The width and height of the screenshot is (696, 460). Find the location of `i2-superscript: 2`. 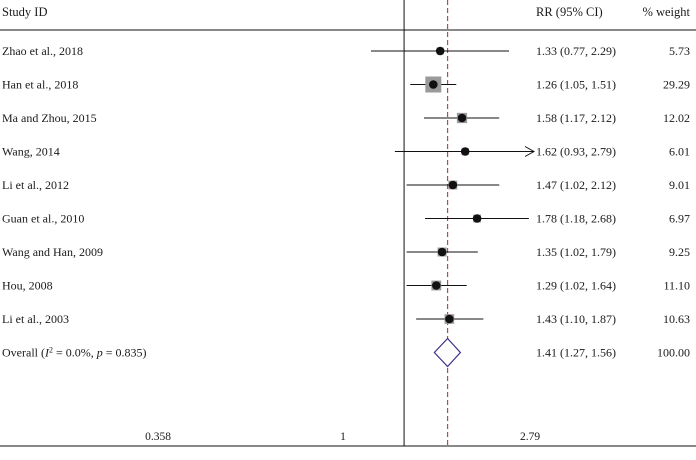

i2-superscript: 2 is located at coordinates (51, 349).